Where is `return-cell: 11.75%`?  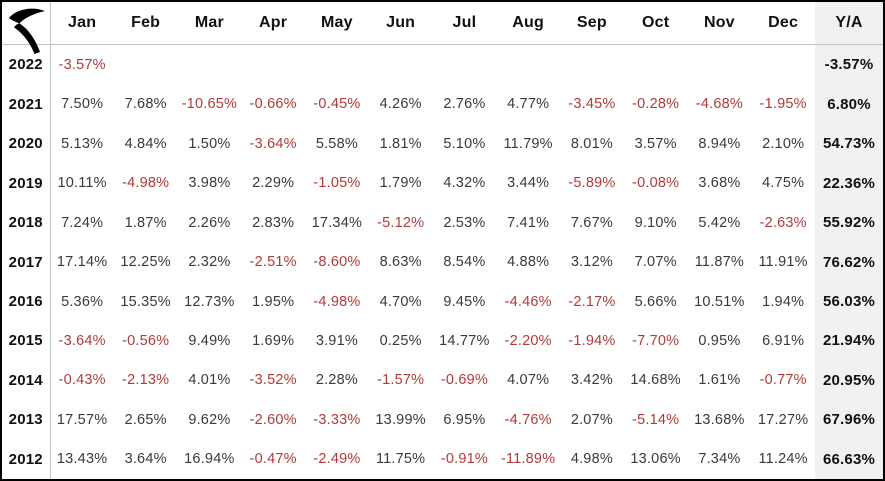 return-cell: 11.75% is located at coordinates (400, 459).